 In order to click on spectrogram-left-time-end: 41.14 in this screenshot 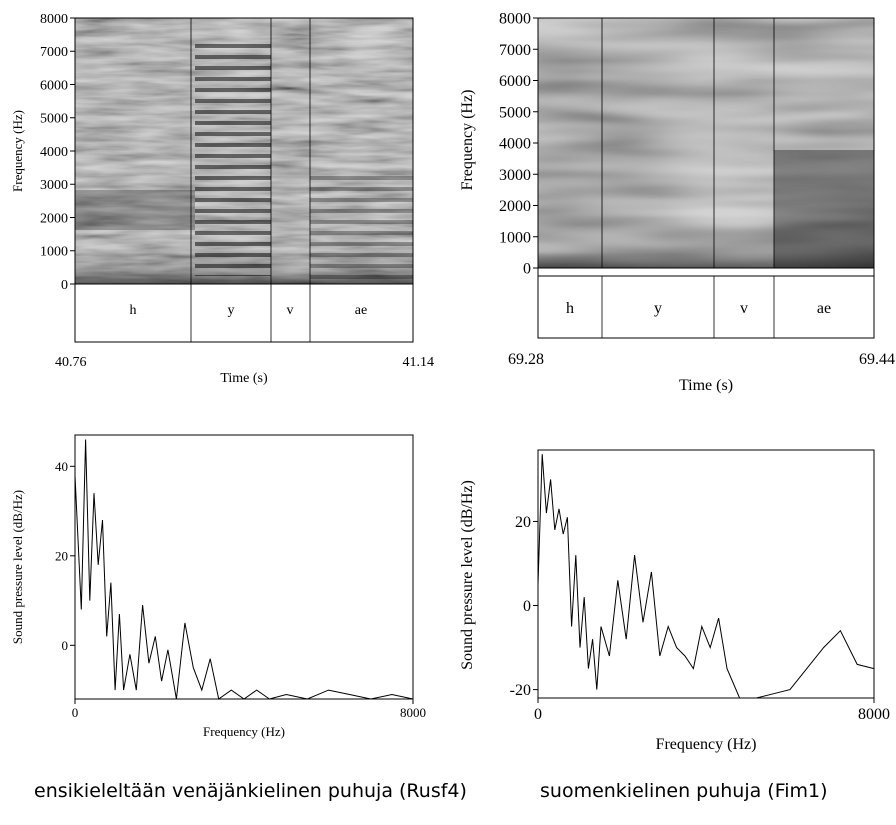, I will do `click(419, 362)`.